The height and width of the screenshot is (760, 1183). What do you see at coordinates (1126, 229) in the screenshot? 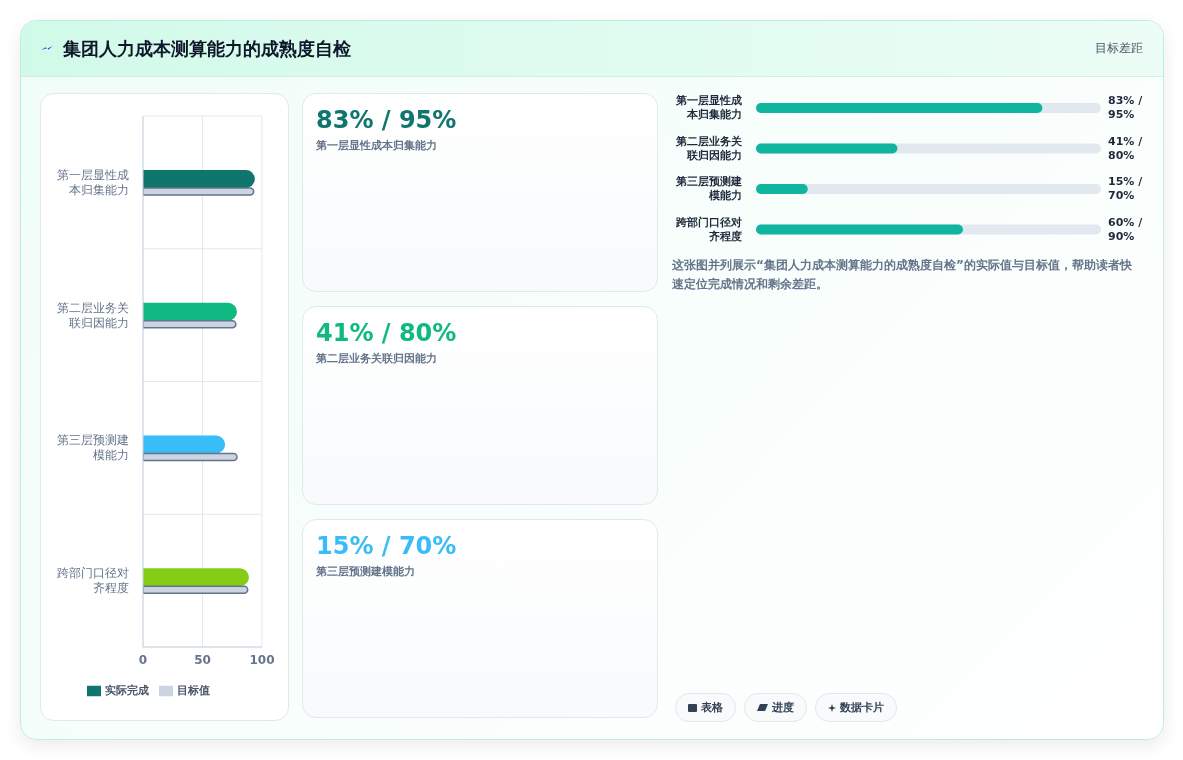
I see `data-label: 60% / 90%` at bounding box center [1126, 229].